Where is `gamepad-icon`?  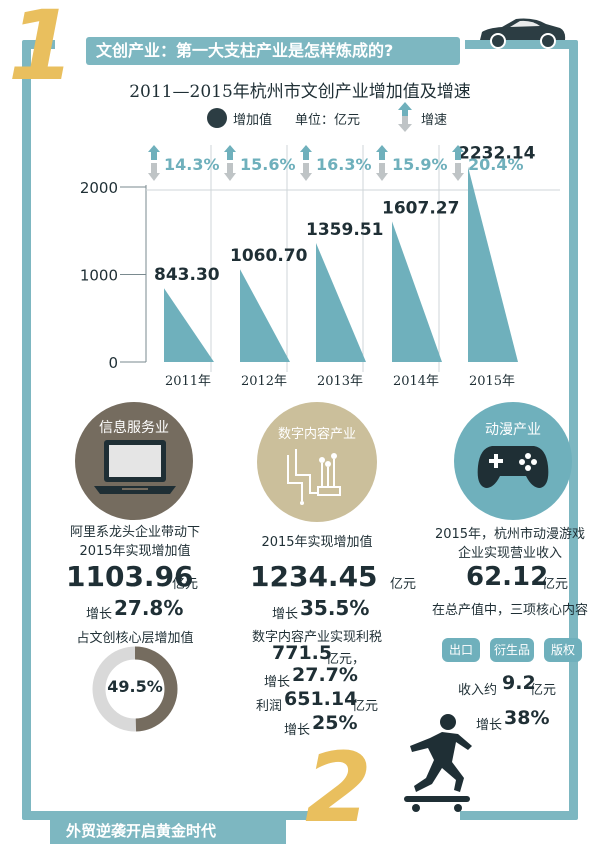 gamepad-icon is located at coordinates (513, 467).